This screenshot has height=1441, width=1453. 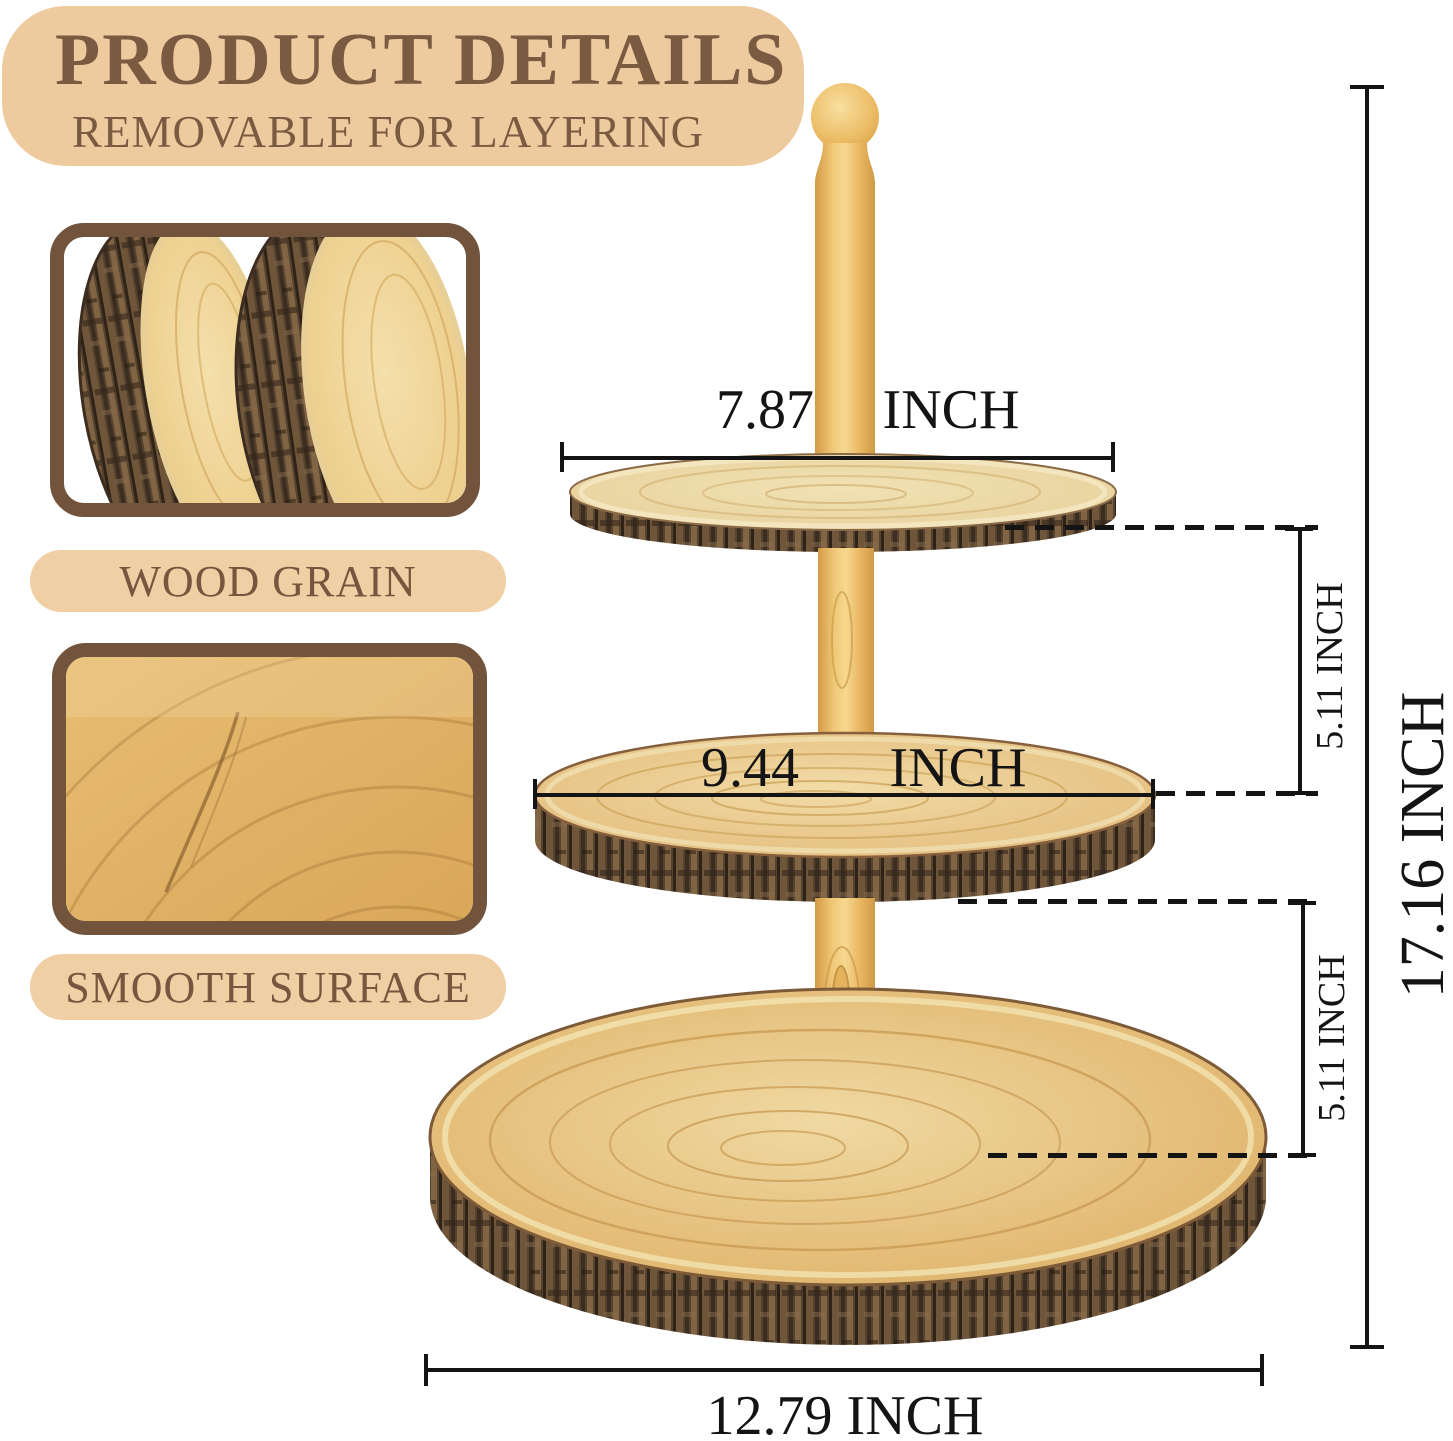 I want to click on top-tier-width-unit: INCH, so click(x=951, y=410).